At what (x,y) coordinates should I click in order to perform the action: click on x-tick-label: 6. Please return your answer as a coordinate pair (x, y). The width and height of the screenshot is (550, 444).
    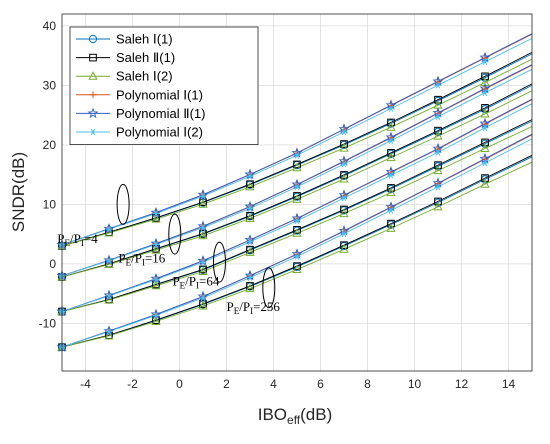
    Looking at the image, I should click on (320, 384).